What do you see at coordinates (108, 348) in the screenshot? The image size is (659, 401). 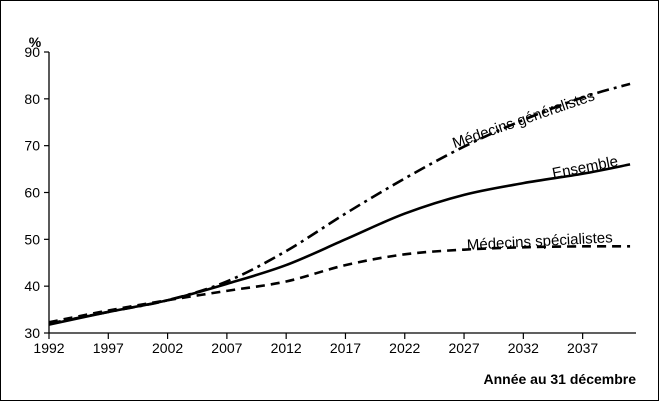 I see `x-tick-label: 1997` at bounding box center [108, 348].